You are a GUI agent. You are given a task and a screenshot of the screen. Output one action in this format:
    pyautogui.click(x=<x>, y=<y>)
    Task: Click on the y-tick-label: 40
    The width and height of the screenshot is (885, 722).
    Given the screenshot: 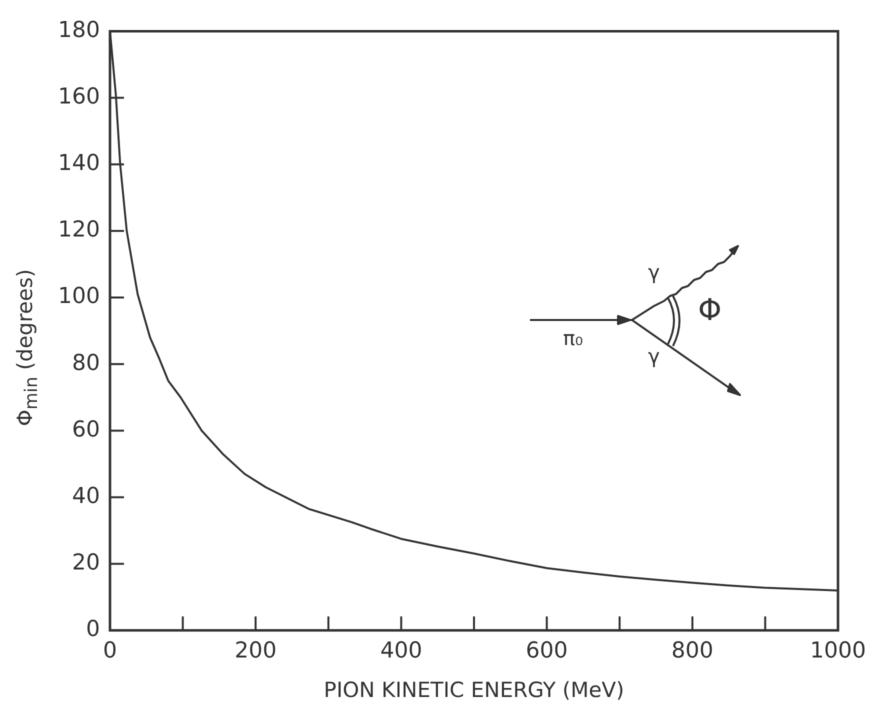 What is the action you would take?
    pyautogui.click(x=86, y=496)
    